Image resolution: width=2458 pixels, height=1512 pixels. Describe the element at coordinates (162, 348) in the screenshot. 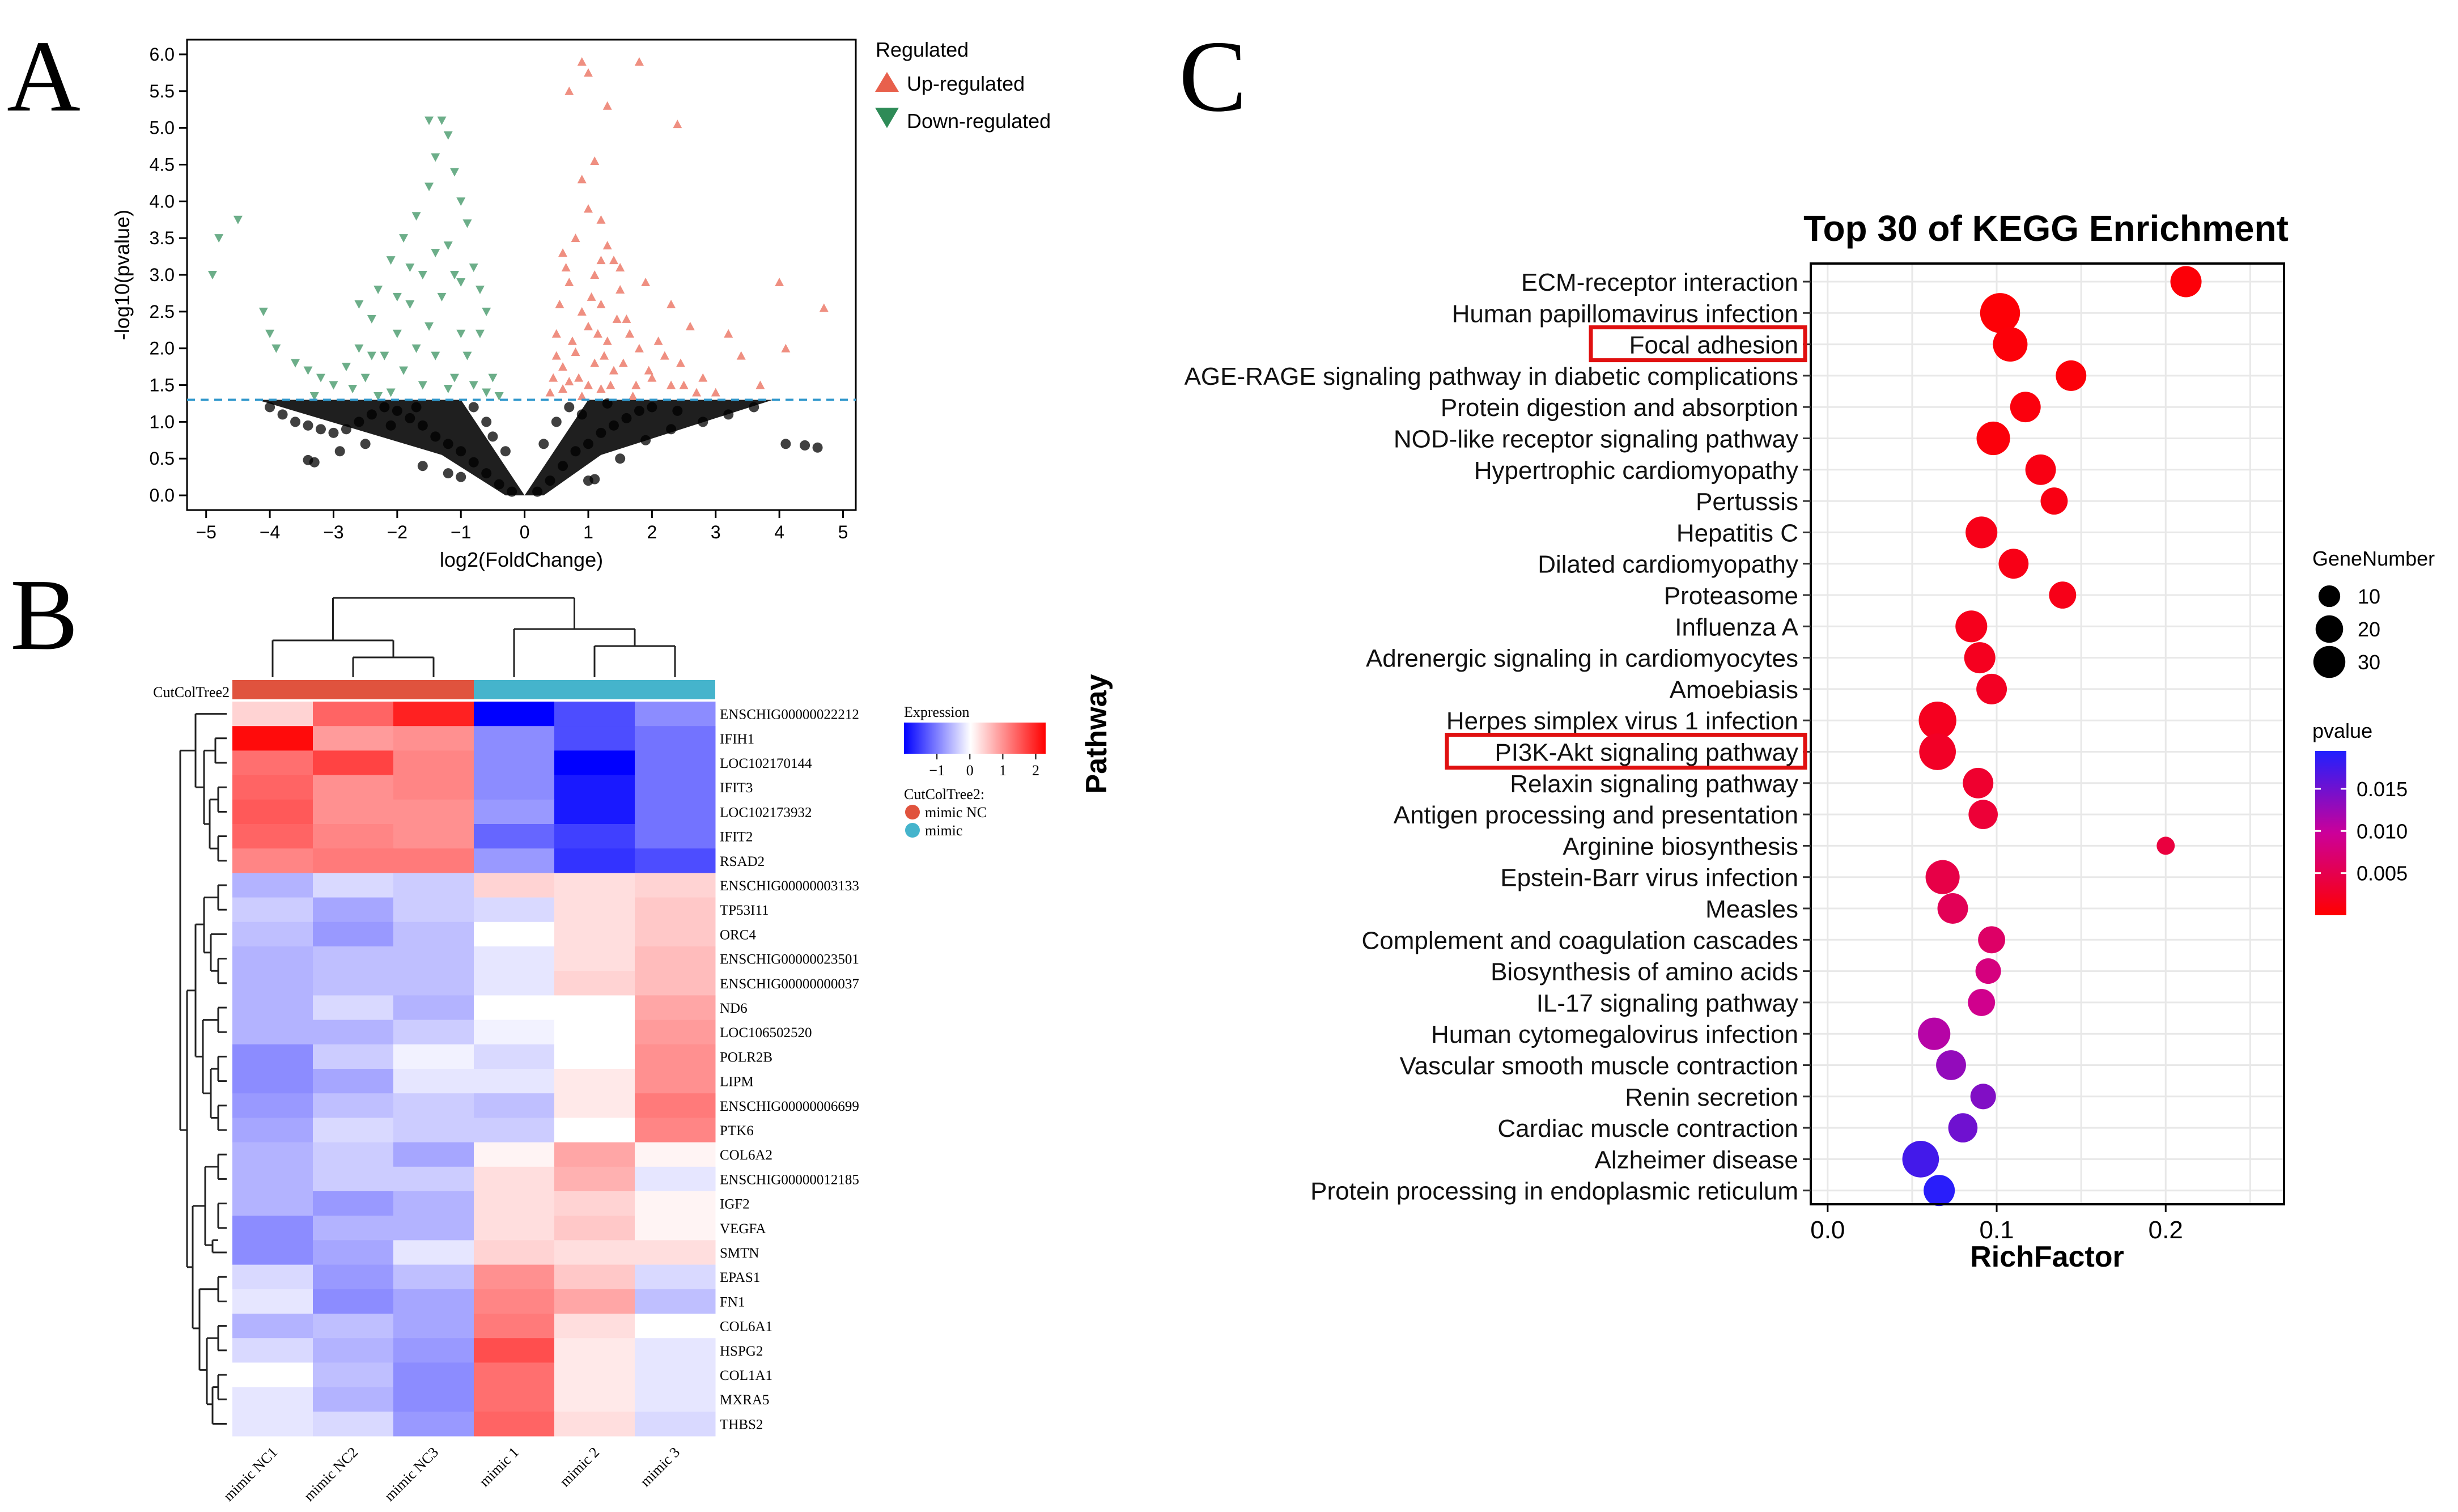

I see `volcano-y-tick-label: 2.0` at that location.